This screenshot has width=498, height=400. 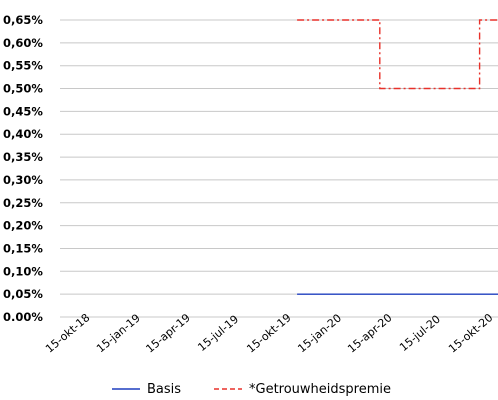 I want to click on y-tick-label: 0,40%, so click(x=23, y=134).